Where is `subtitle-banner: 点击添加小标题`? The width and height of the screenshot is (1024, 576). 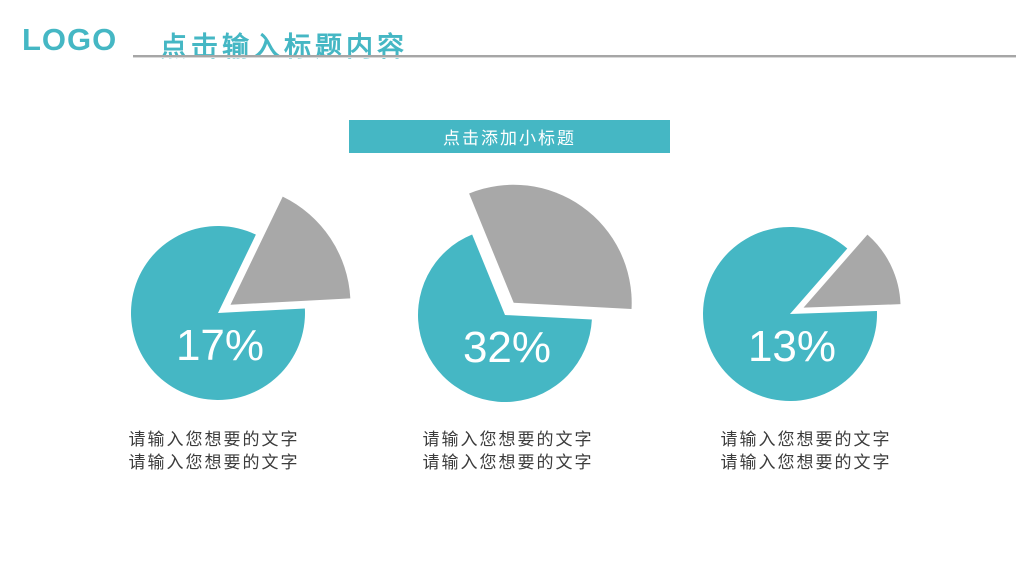 subtitle-banner: 点击添加小标题 is located at coordinates (509, 136).